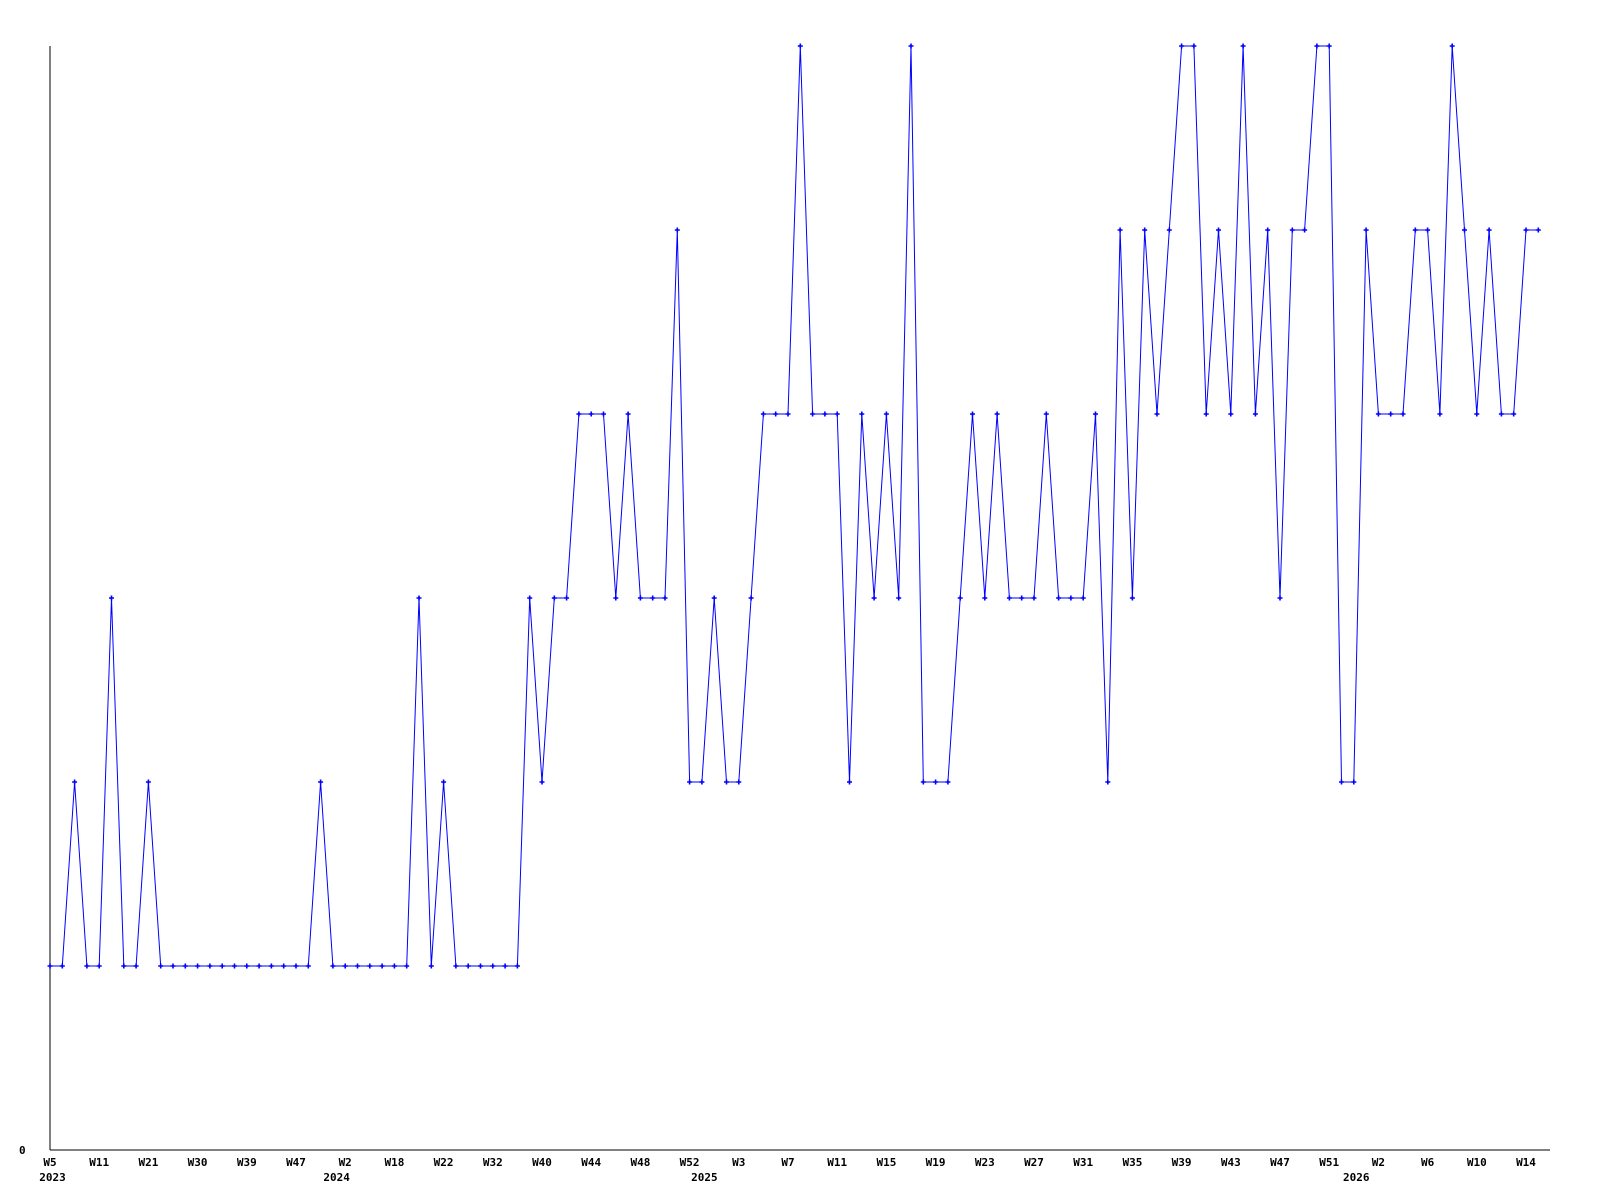  Describe the element at coordinates (1132, 1162) in the screenshot. I see `x-tick-label: W35` at that location.